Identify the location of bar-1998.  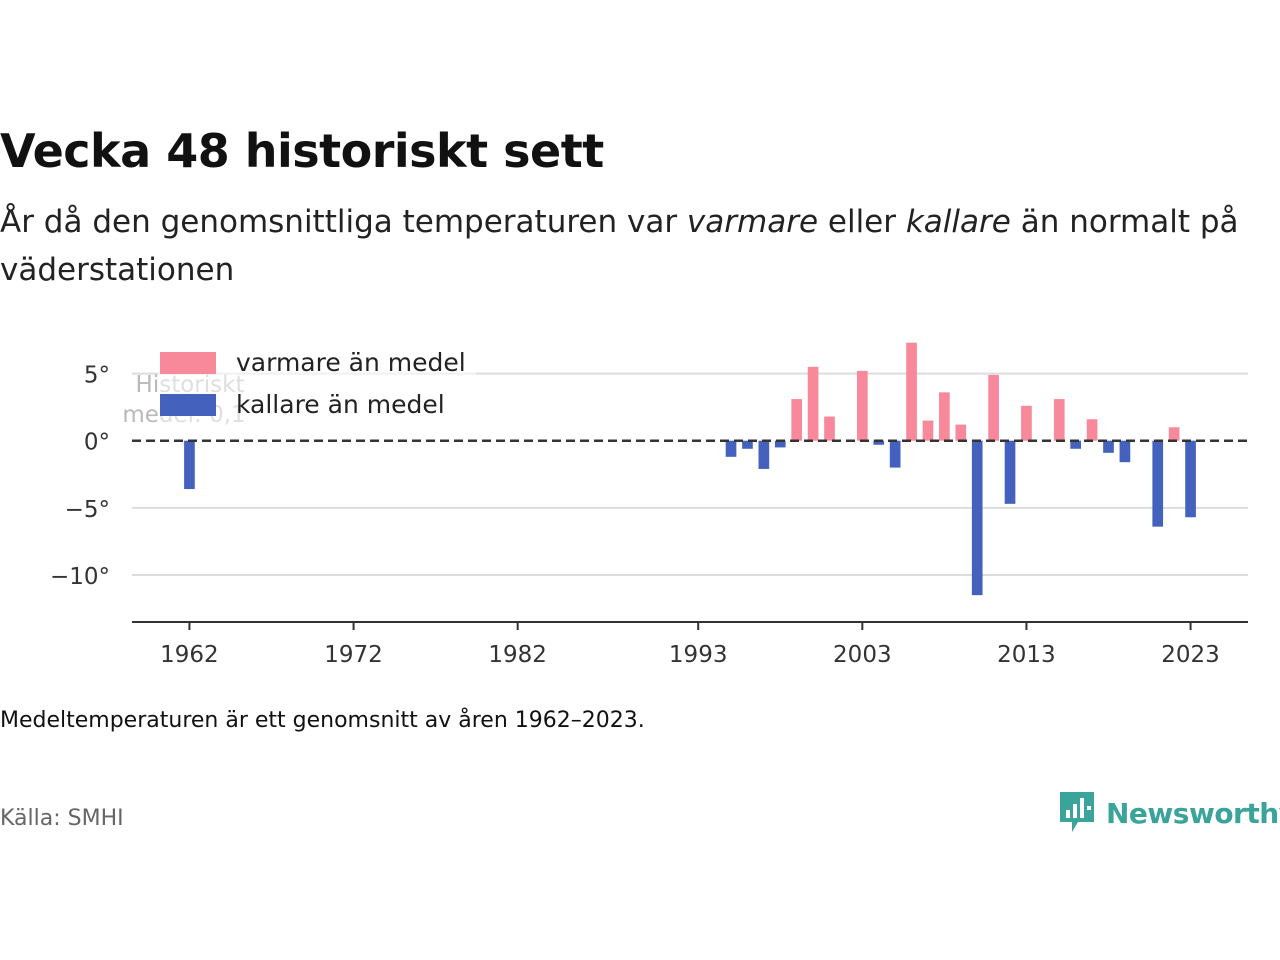
(780, 444).